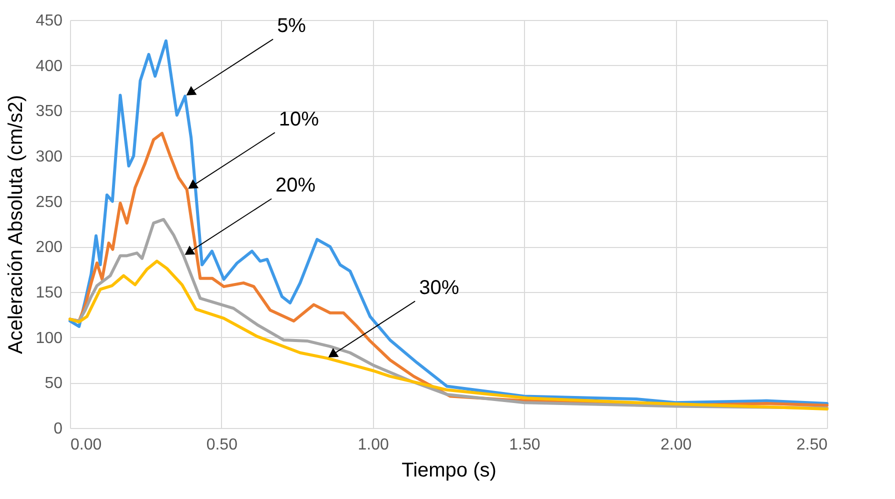 This screenshot has height=499, width=895. I want to click on x-tick-label: 2.50, so click(812, 445).